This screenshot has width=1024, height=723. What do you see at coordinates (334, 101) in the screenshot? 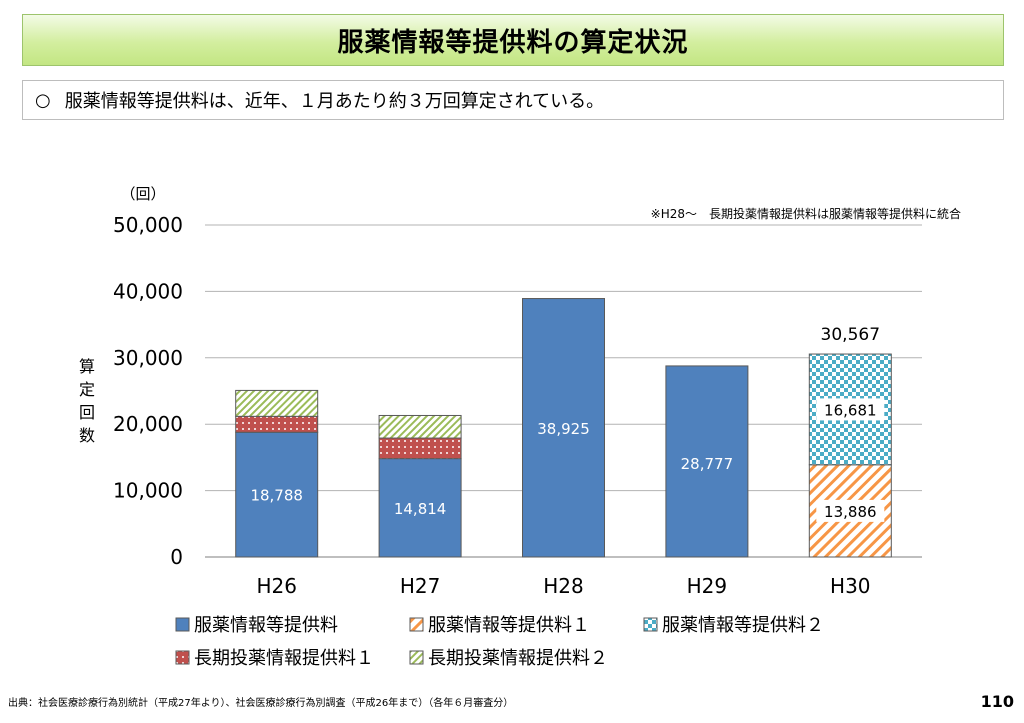
I see `summary-text: 服薬情報等提供料は、近年、１月あたり約３万回算定されている。` at bounding box center [334, 101].